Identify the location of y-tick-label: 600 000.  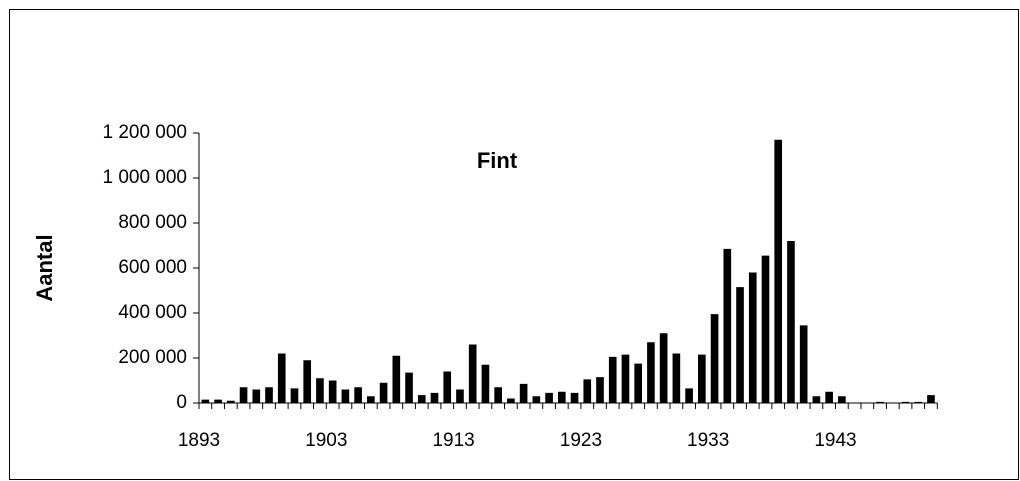
(152, 267).